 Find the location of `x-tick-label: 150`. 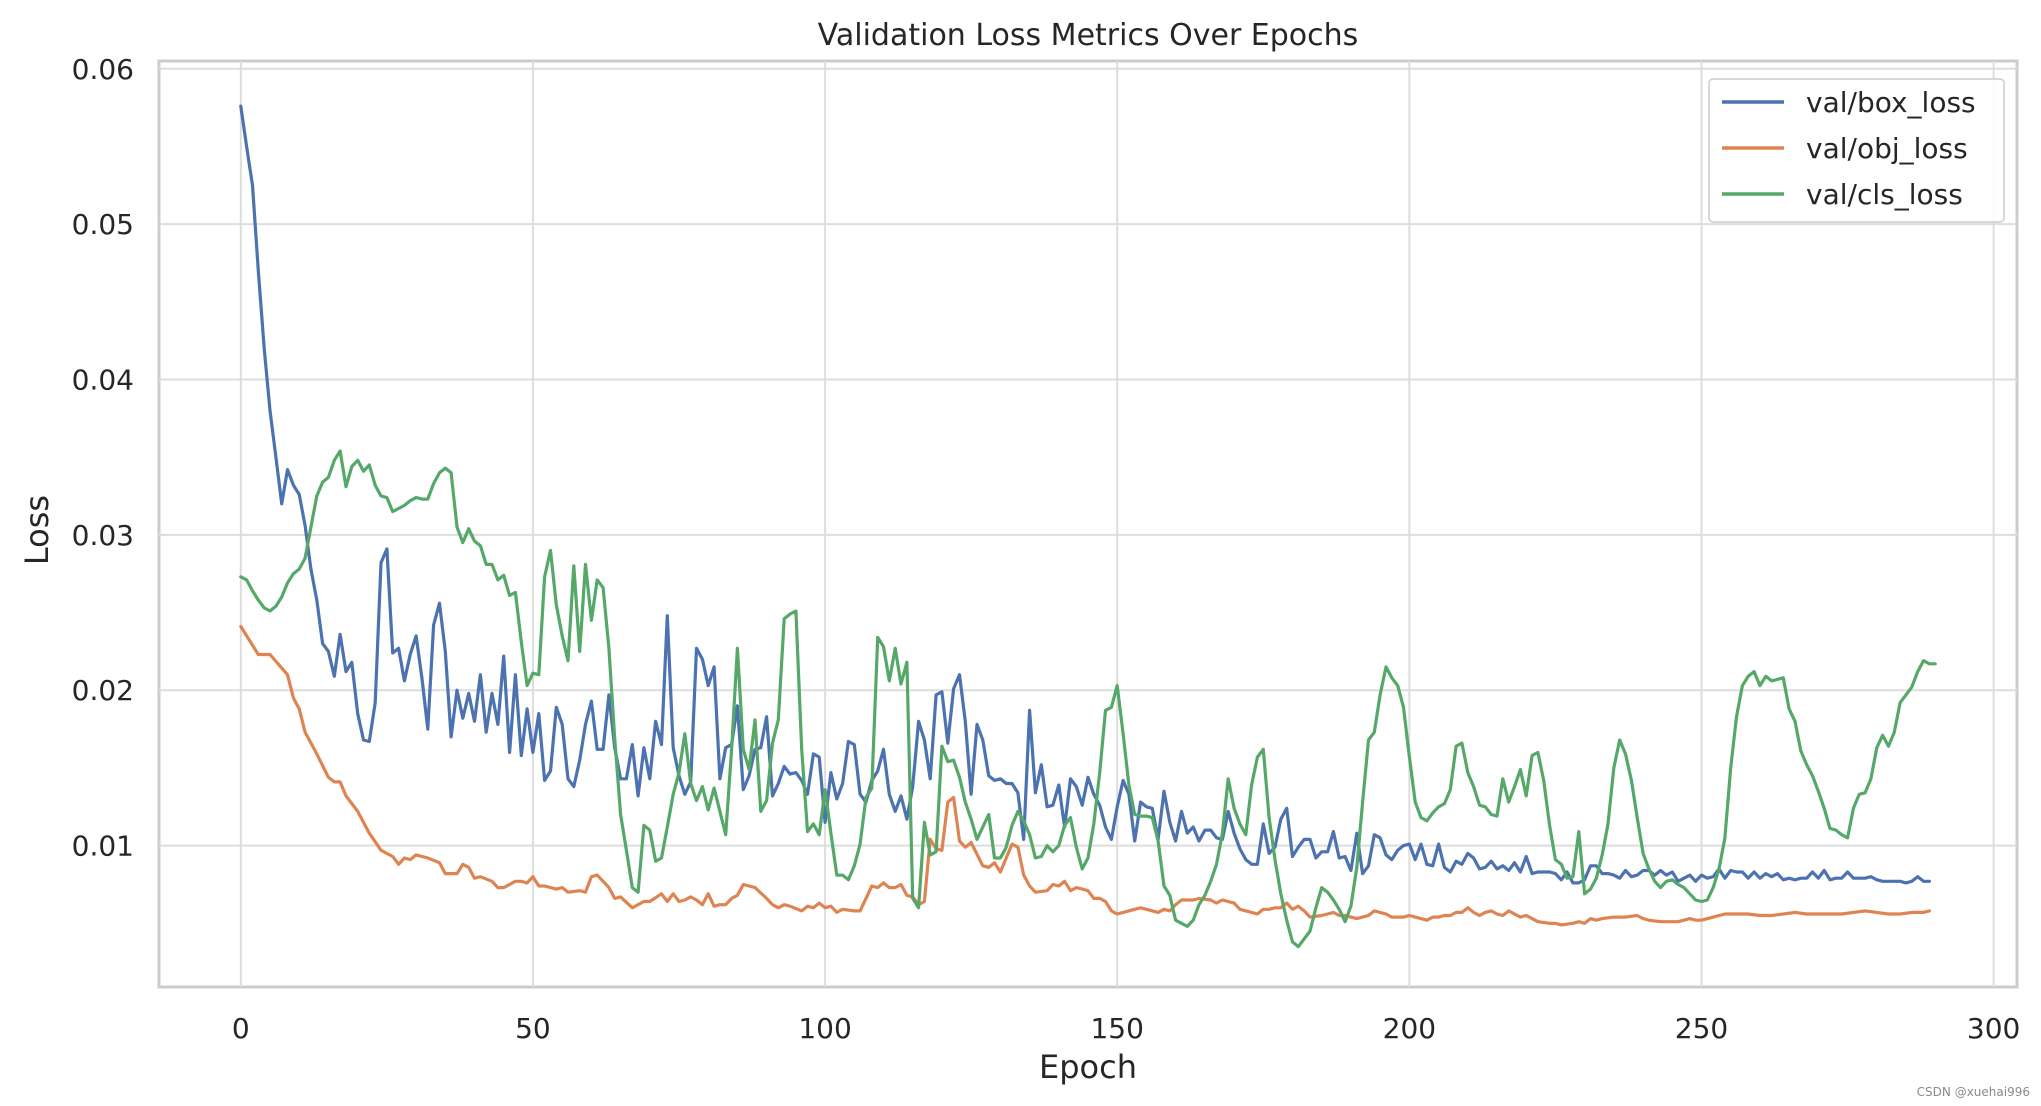

x-tick-label: 150 is located at coordinates (1116, 1028).